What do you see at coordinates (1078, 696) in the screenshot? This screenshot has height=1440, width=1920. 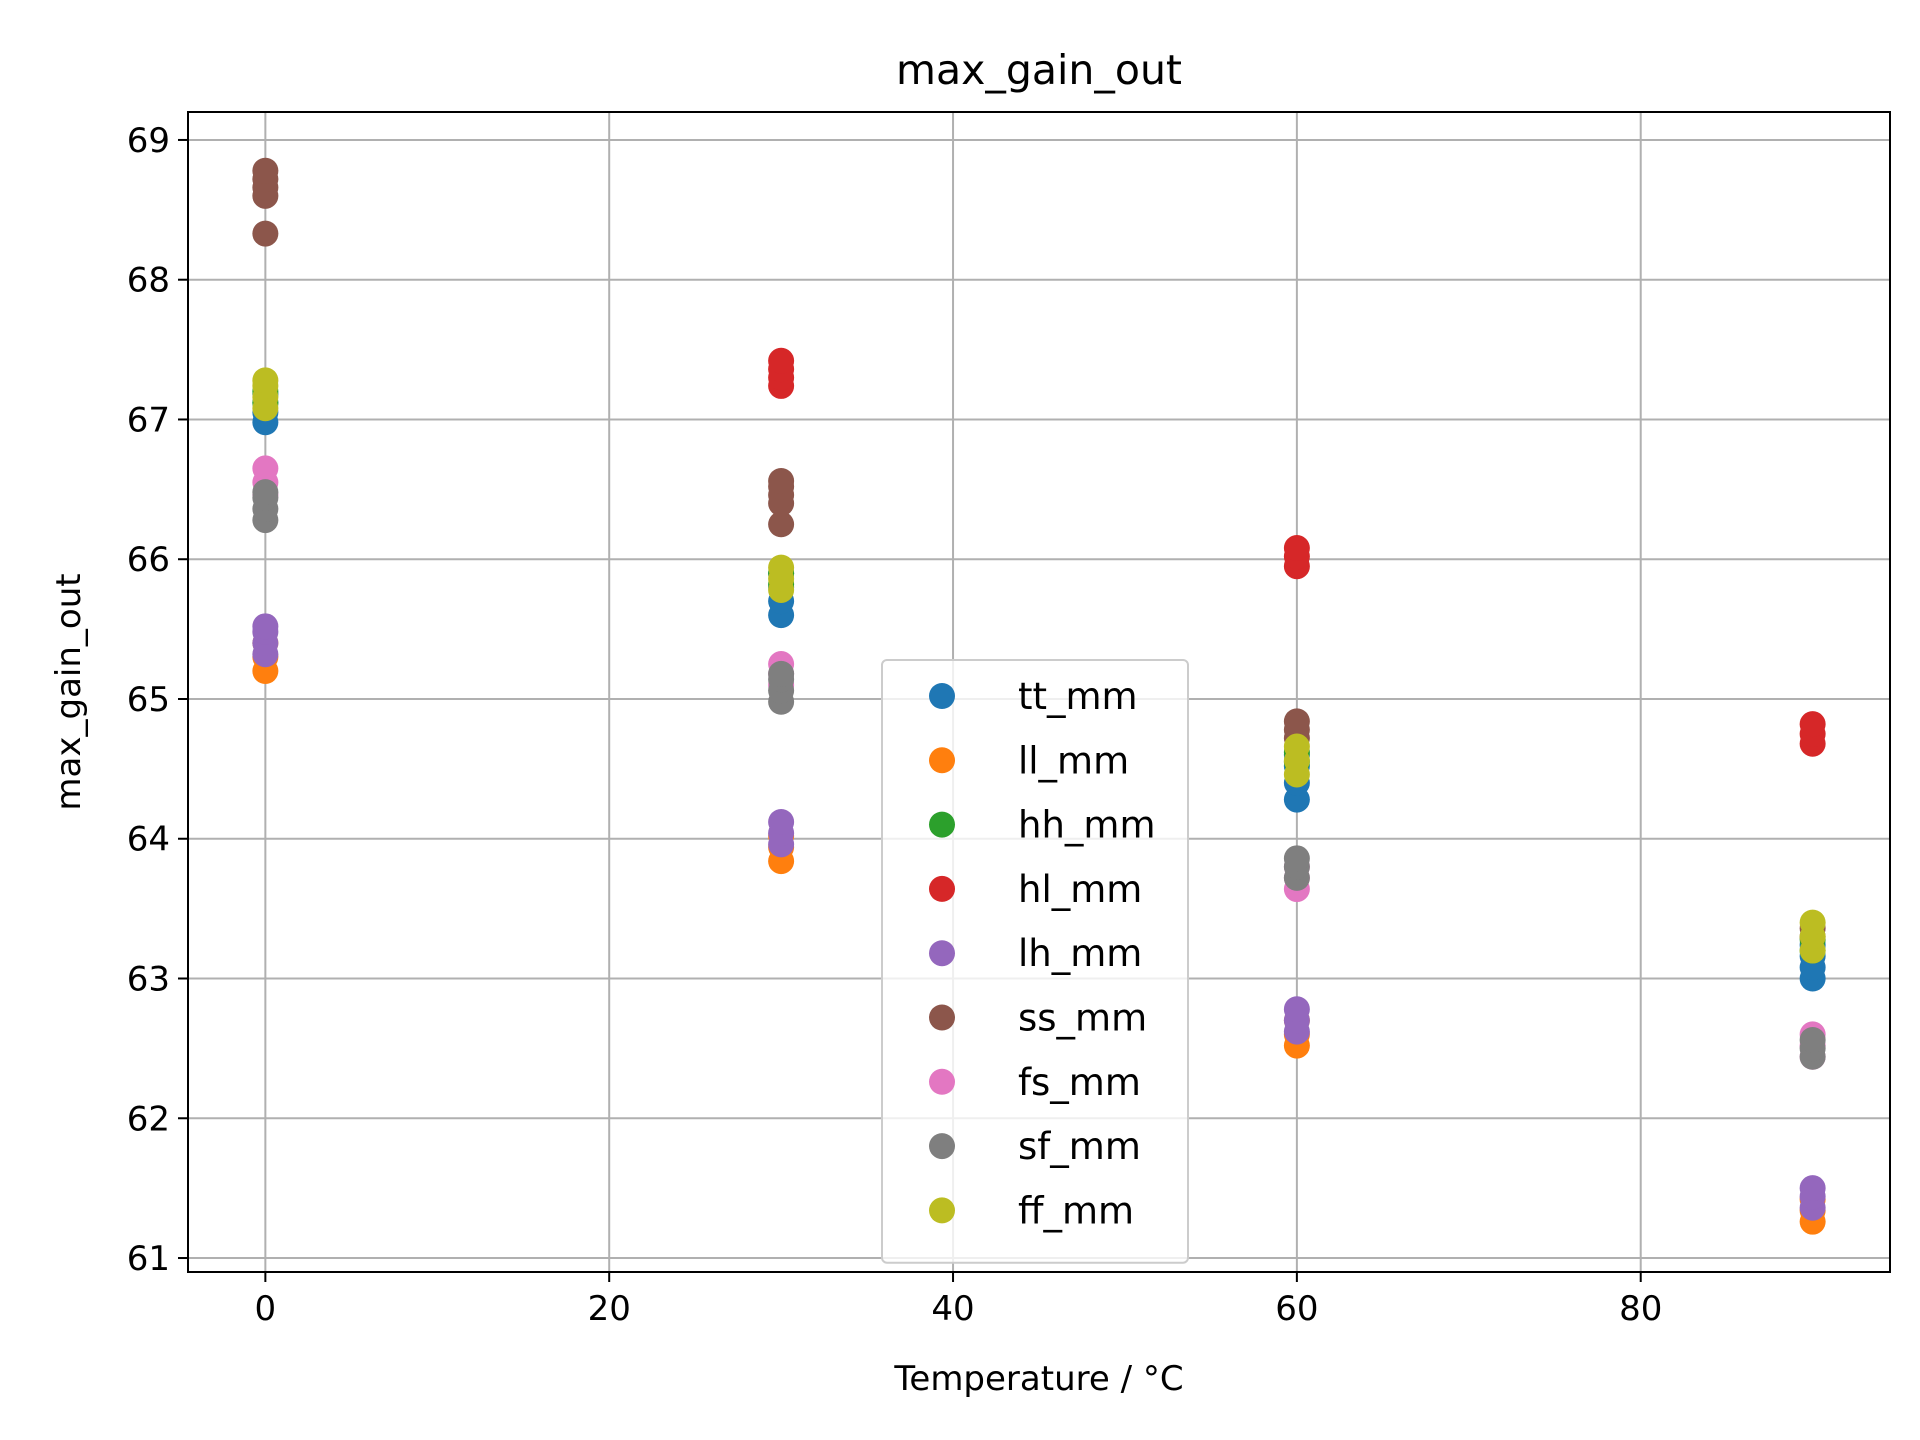 I see `legend-label: tt_mm` at bounding box center [1078, 696].